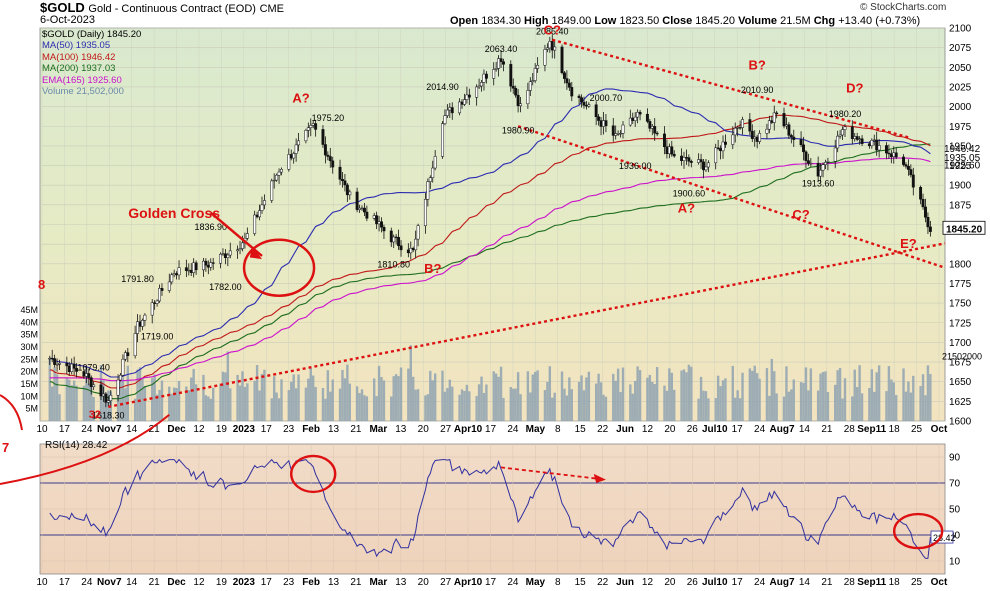  What do you see at coordinates (536, 582) in the screenshot?
I see `rsi-x-tick-label: May` at bounding box center [536, 582].